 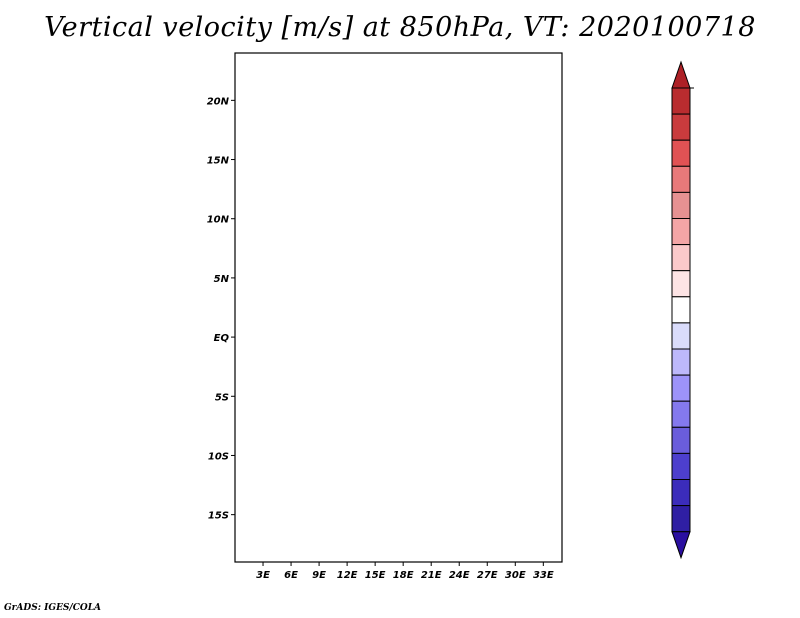 What do you see at coordinates (222, 279) in the screenshot?
I see `y-tick-label: 5N` at bounding box center [222, 279].